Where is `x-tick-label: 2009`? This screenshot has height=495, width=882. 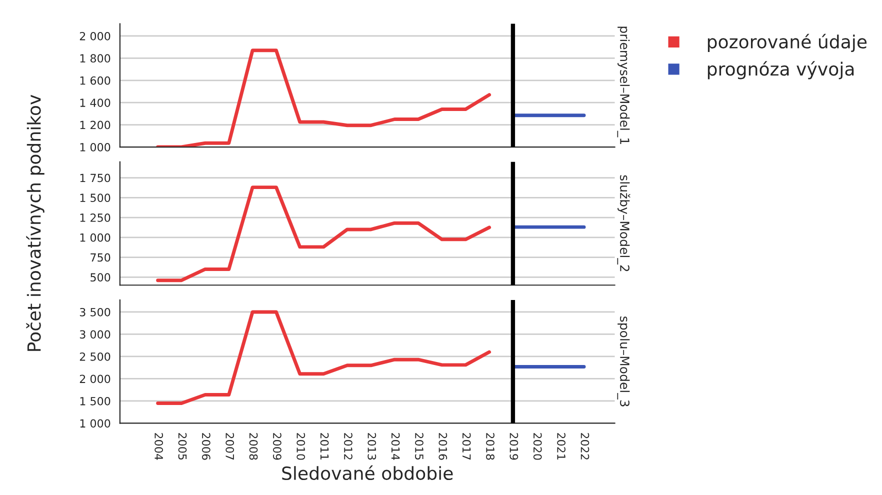
x-tick-label: 2009 is located at coordinates (277, 446).